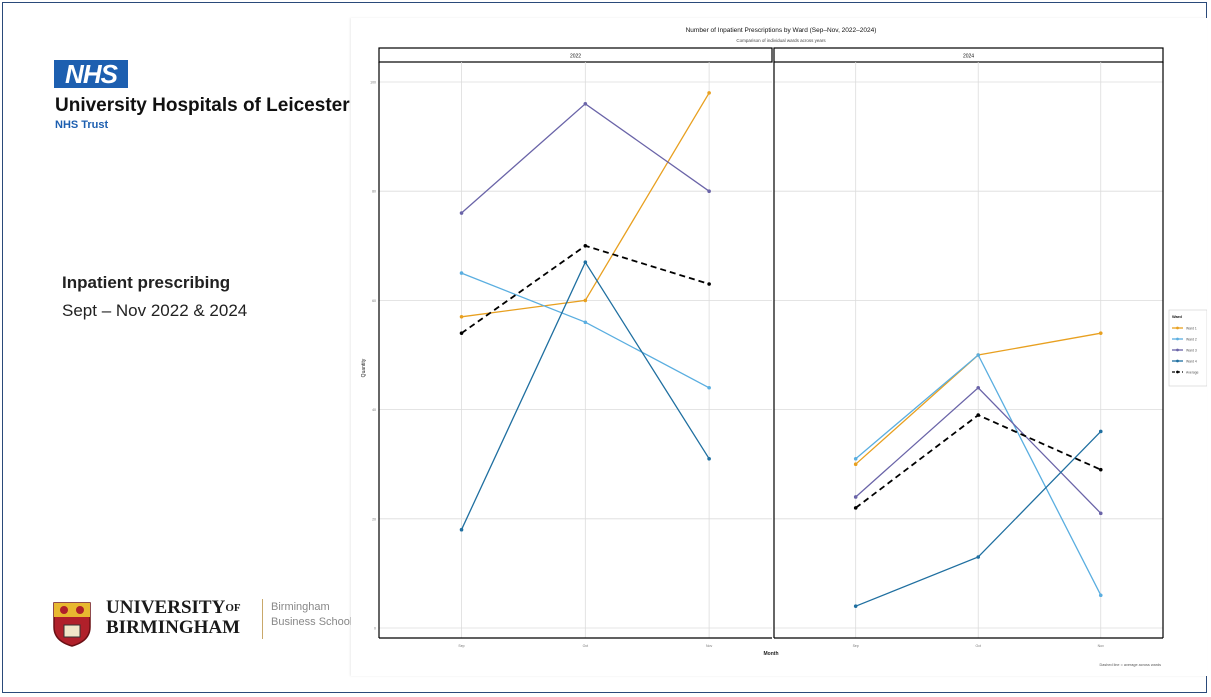 The height and width of the screenshot is (697, 1211). Describe the element at coordinates (82, 125) in the screenshot. I see `org-subtitle: NHS Trust` at that location.